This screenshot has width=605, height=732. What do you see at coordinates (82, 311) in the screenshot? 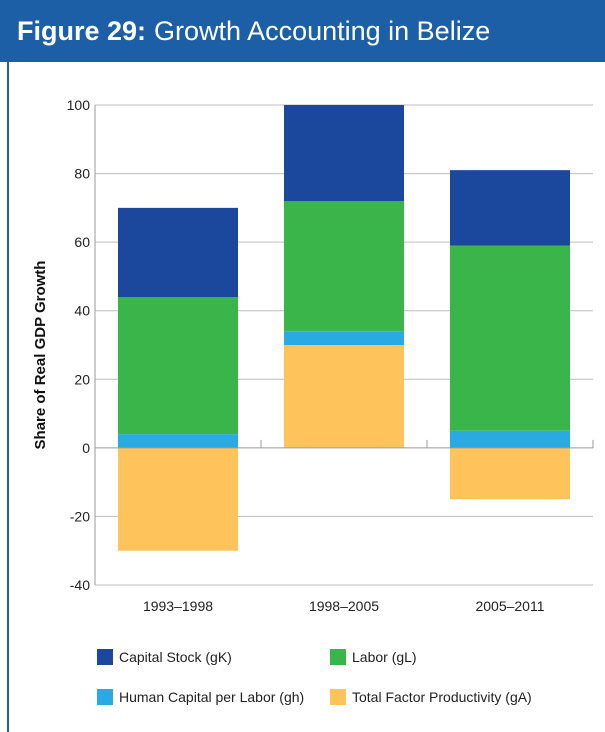
I see `y-tick-label: 40` at bounding box center [82, 311].